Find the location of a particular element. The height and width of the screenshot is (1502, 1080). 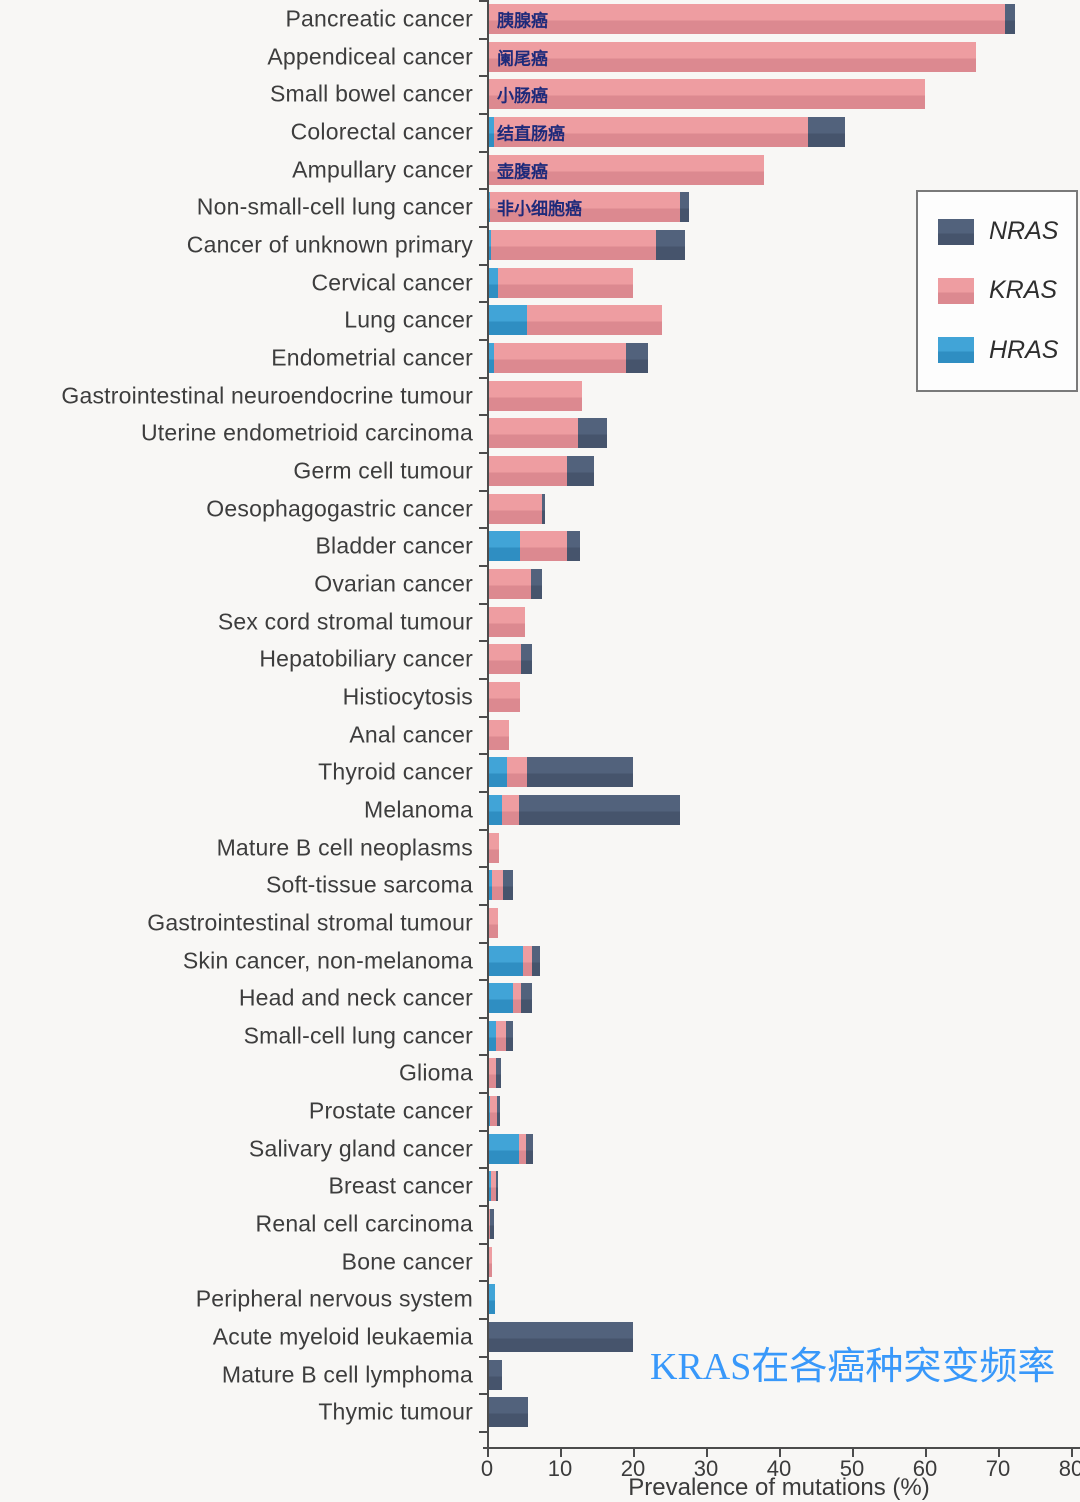

legend-item-kras: KRAS is located at coordinates (1007, 290).